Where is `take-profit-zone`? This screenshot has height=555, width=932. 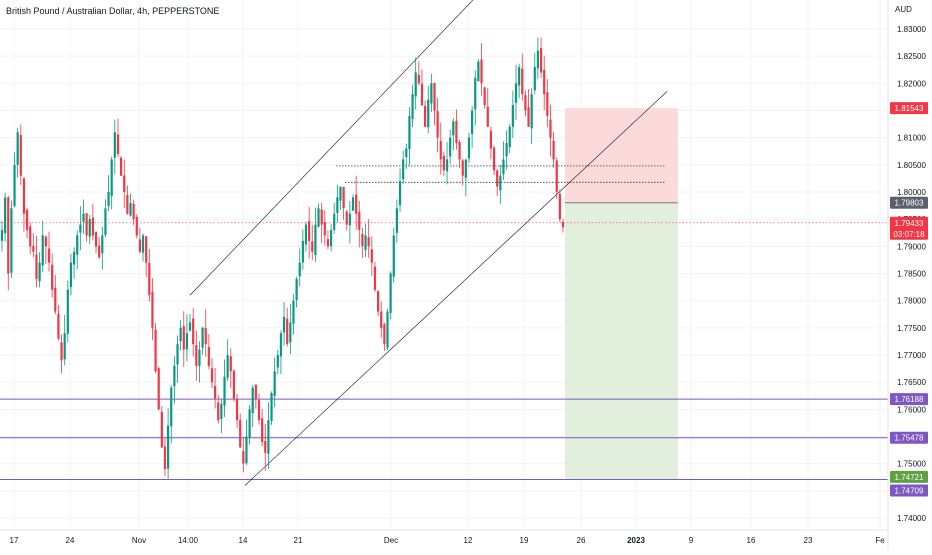
take-profit-zone is located at coordinates (621, 340).